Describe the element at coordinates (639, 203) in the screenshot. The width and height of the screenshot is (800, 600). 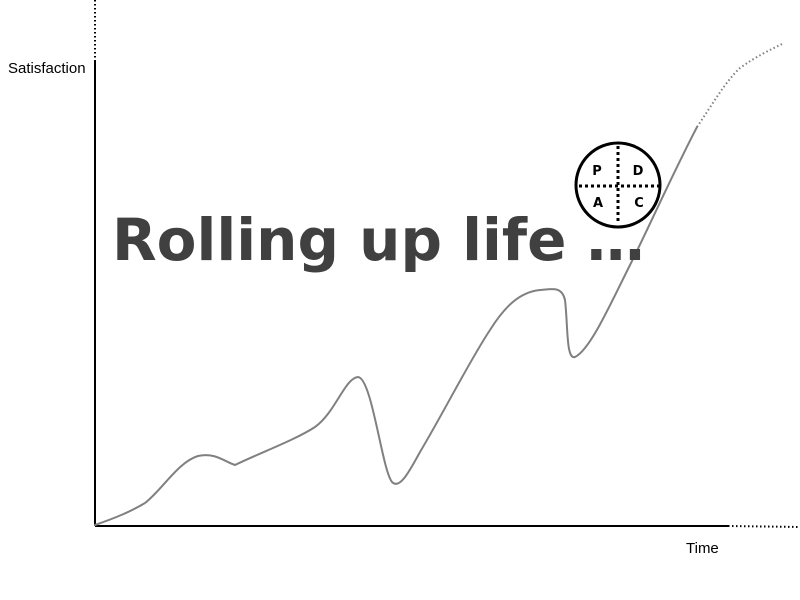
I see `pdca-letter-c: C` at that location.